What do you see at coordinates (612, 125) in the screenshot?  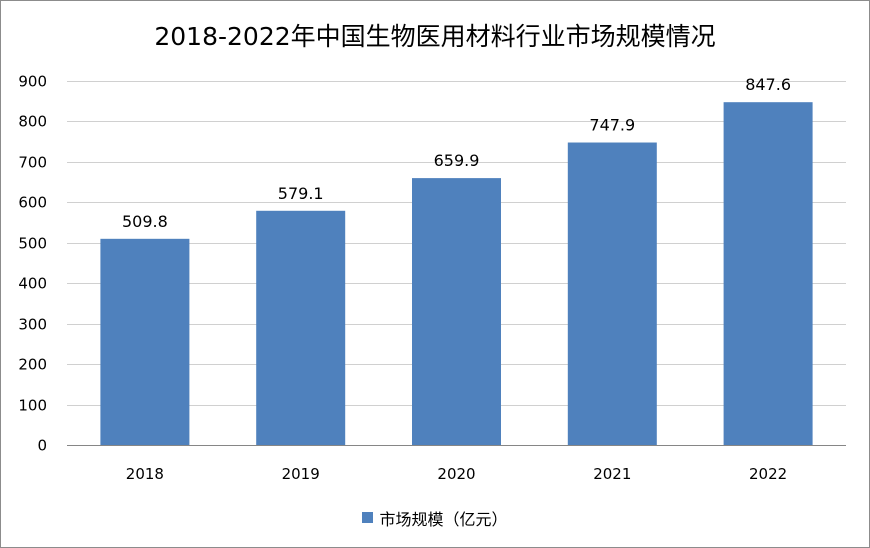 I see `data-label: 747.9` at bounding box center [612, 125].